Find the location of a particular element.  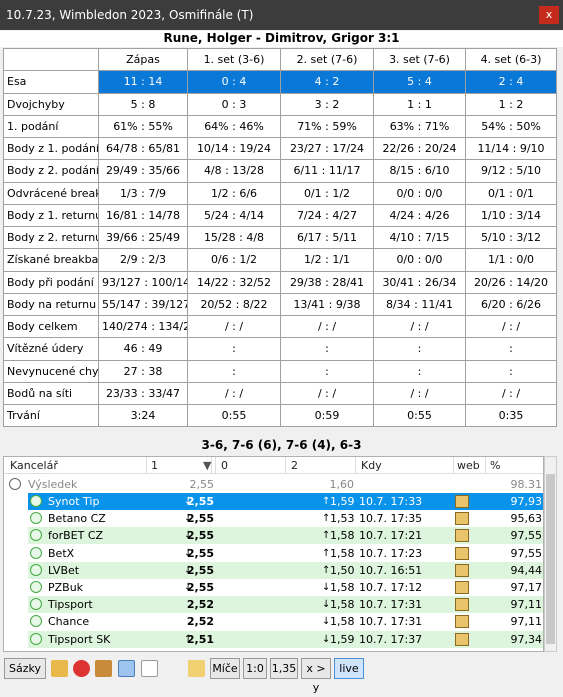

ratio-button: 1:0 is located at coordinates (255, 668).